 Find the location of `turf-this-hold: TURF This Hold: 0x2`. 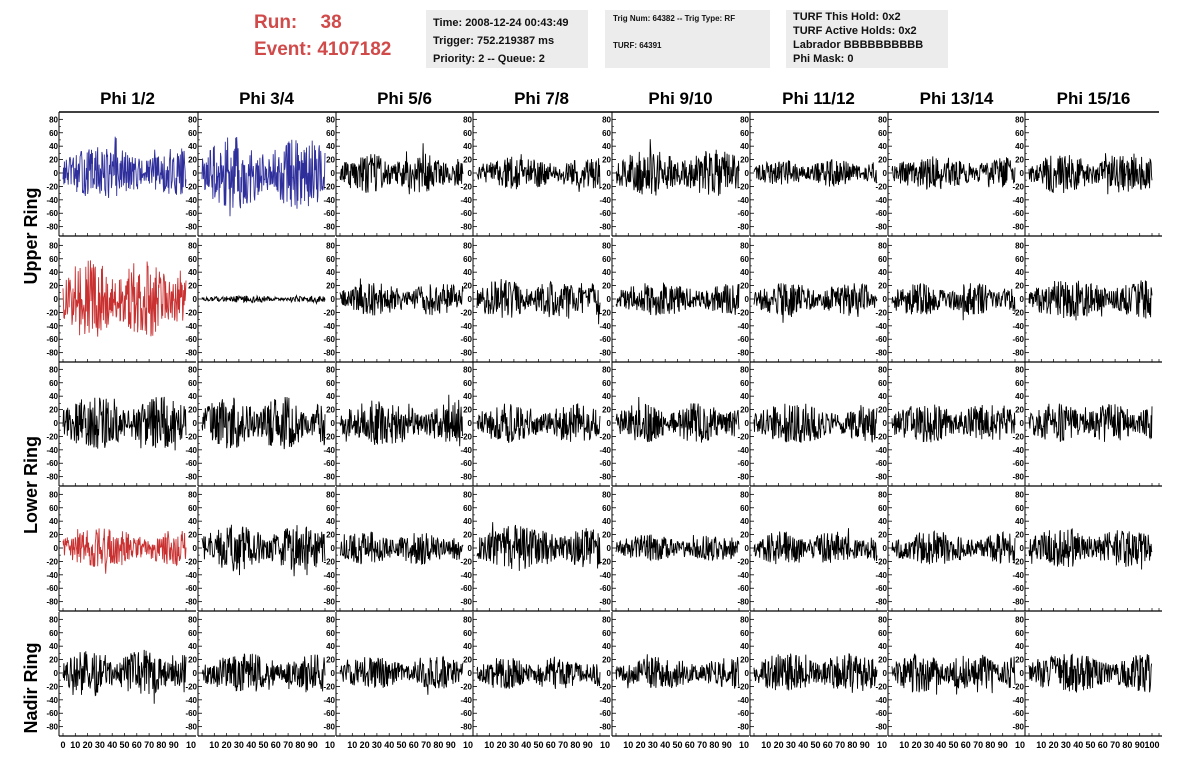

turf-this-hold: TURF This Hold: 0x2 is located at coordinates (847, 17).